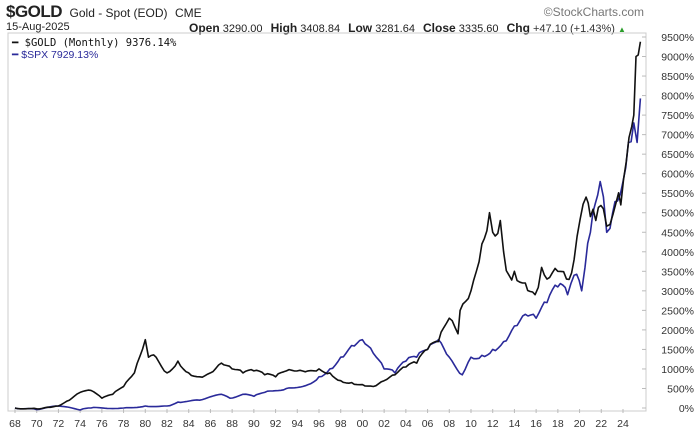 The height and width of the screenshot is (447, 700). I want to click on x-tick-label: 06, so click(428, 424).